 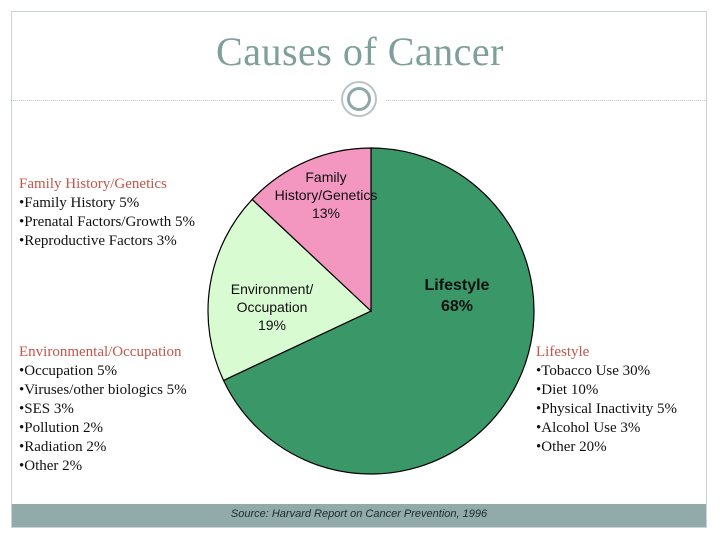 I want to click on pie-label-lifestyle: Lifestyle 68%, so click(x=457, y=296).